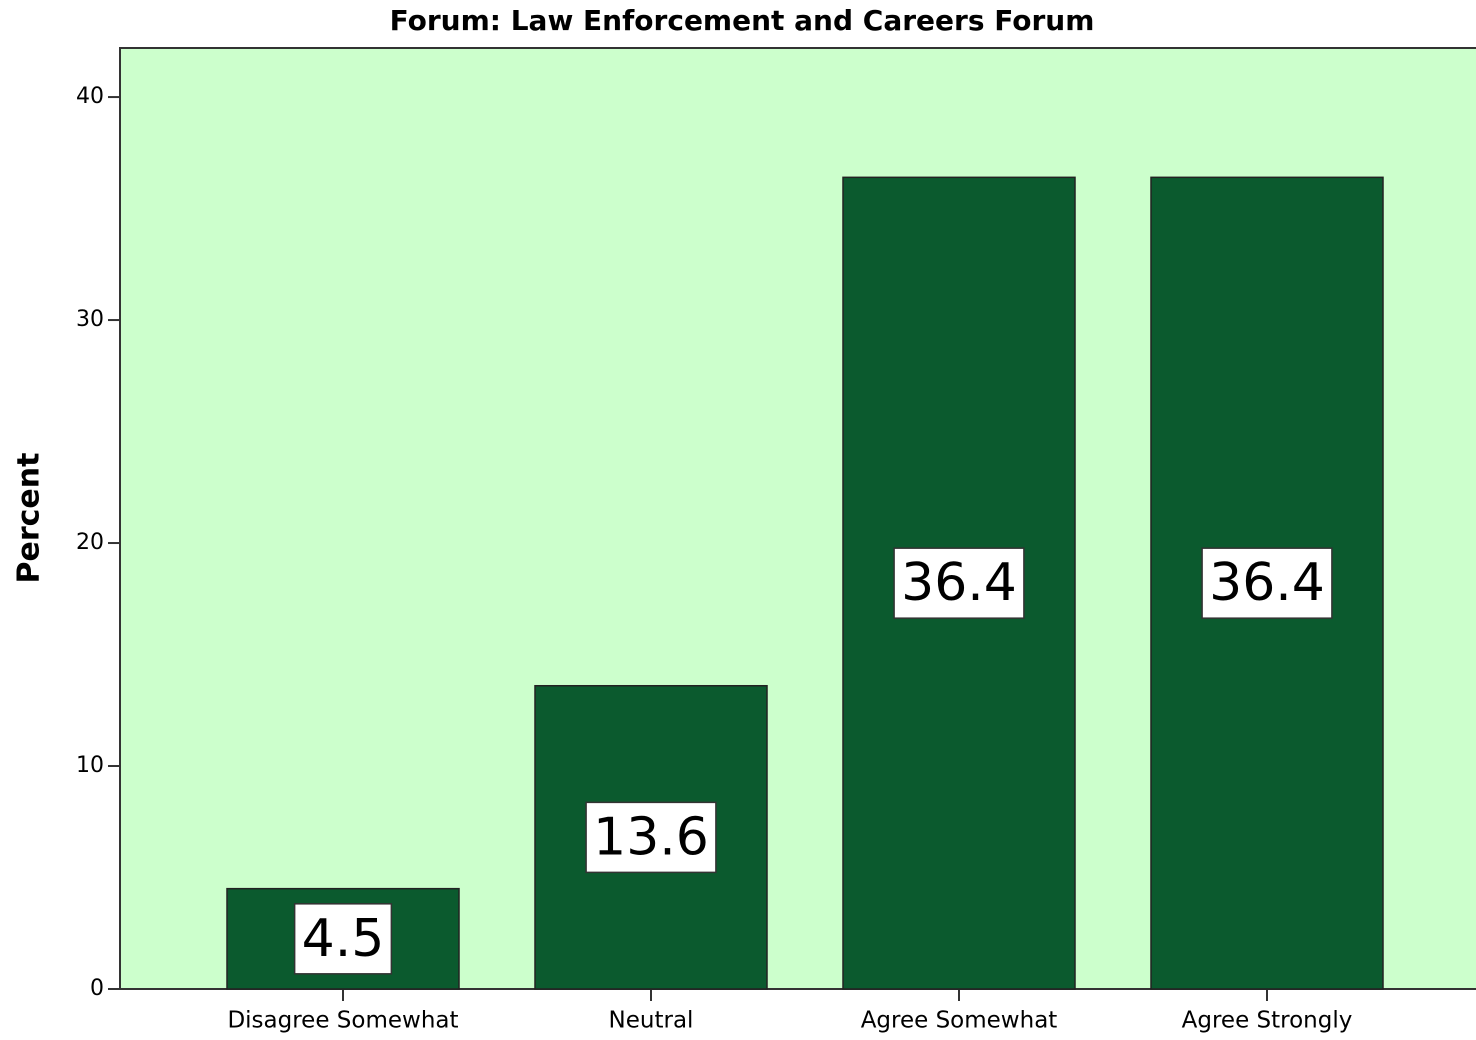  I want to click on y-tick-label: 30, so click(90, 319).